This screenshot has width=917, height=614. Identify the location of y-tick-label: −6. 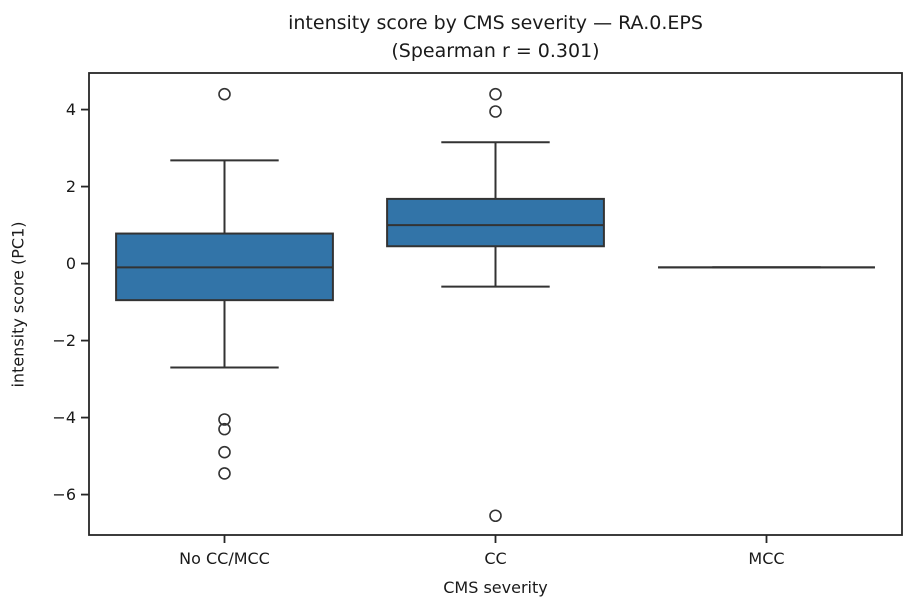
(64, 494).